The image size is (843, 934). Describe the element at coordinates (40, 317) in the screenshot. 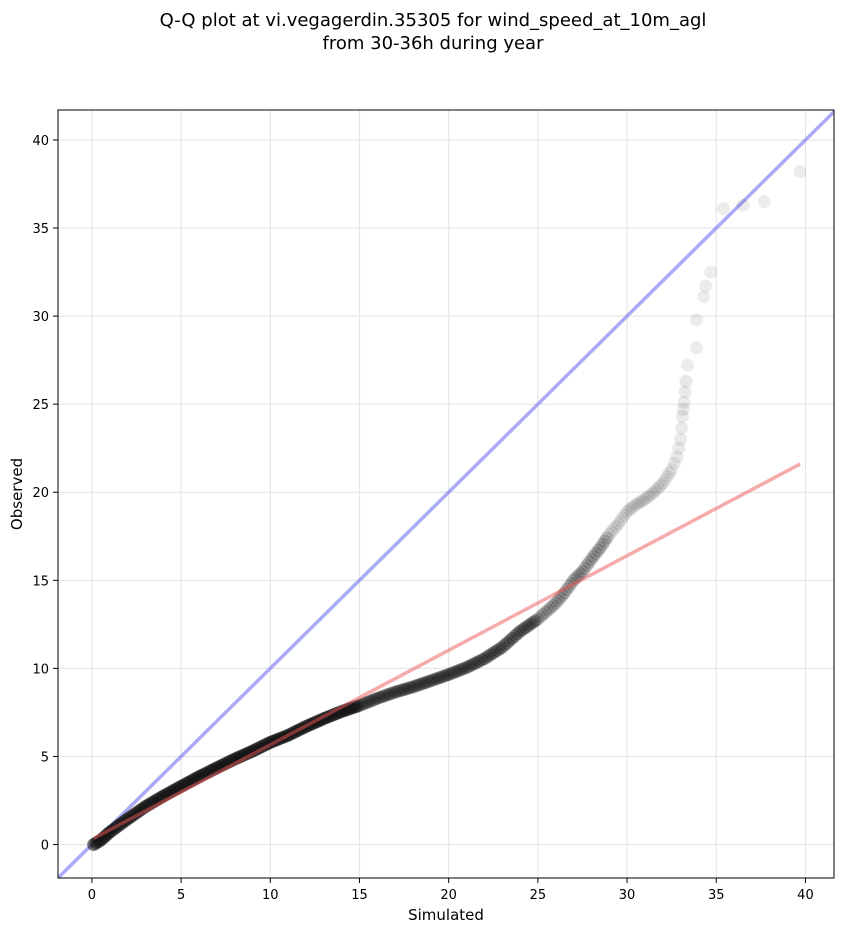

I see `y-tick-label: 30` at that location.